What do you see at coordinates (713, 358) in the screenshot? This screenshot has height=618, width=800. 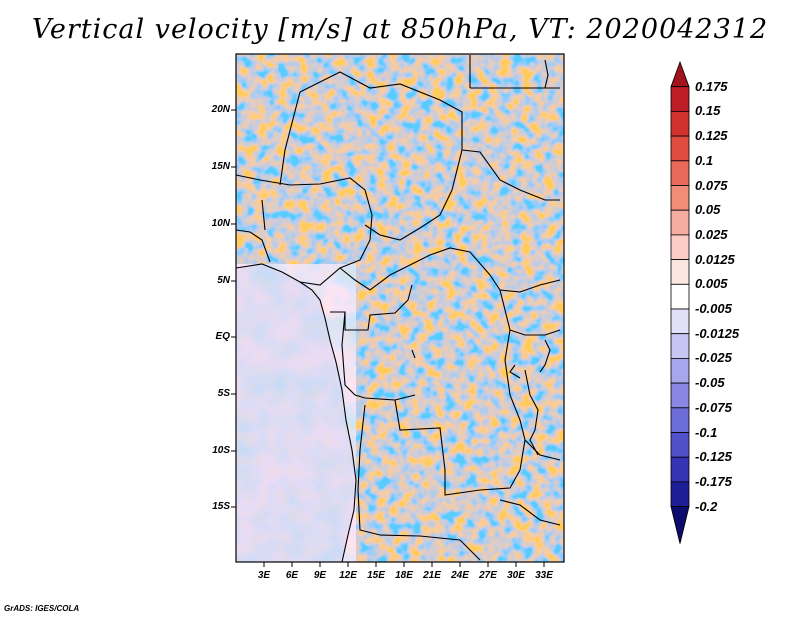 I see `colorbar-label: -0.025` at bounding box center [713, 358].